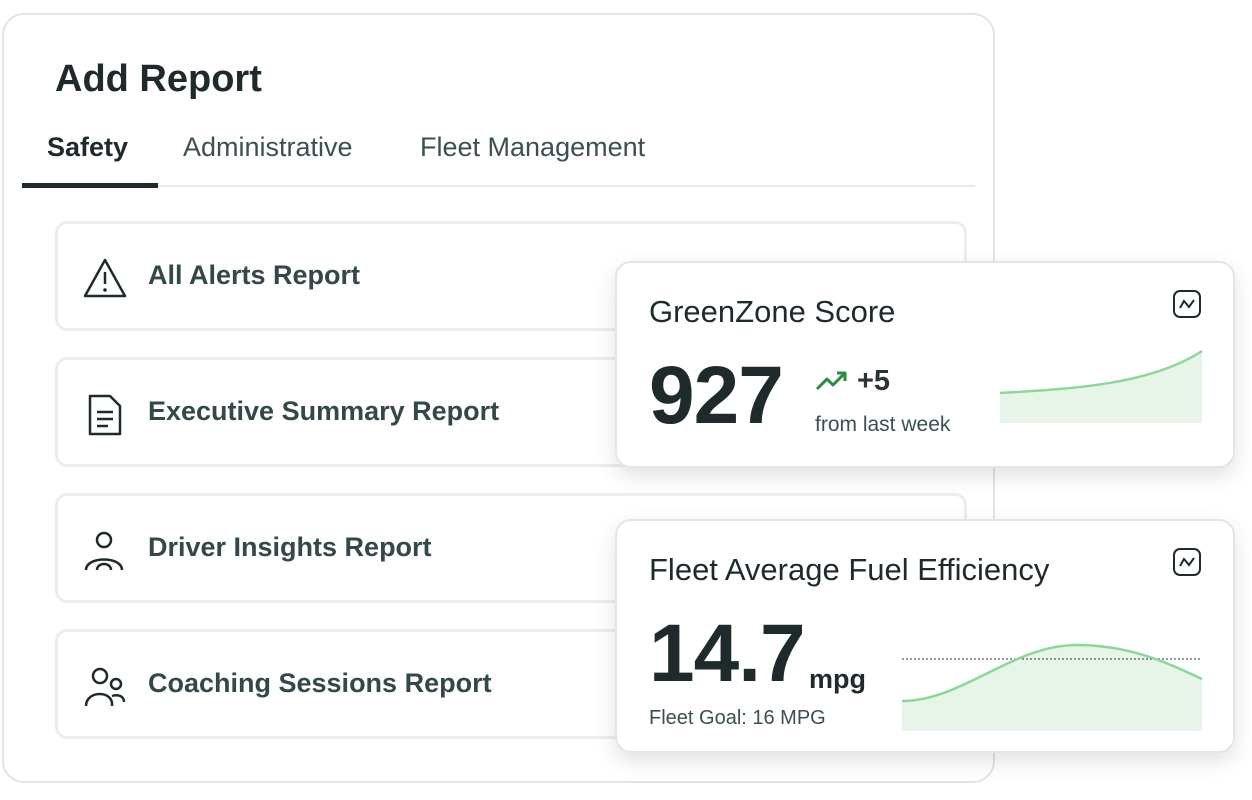  I want to click on tab-divider, so click(498, 186).